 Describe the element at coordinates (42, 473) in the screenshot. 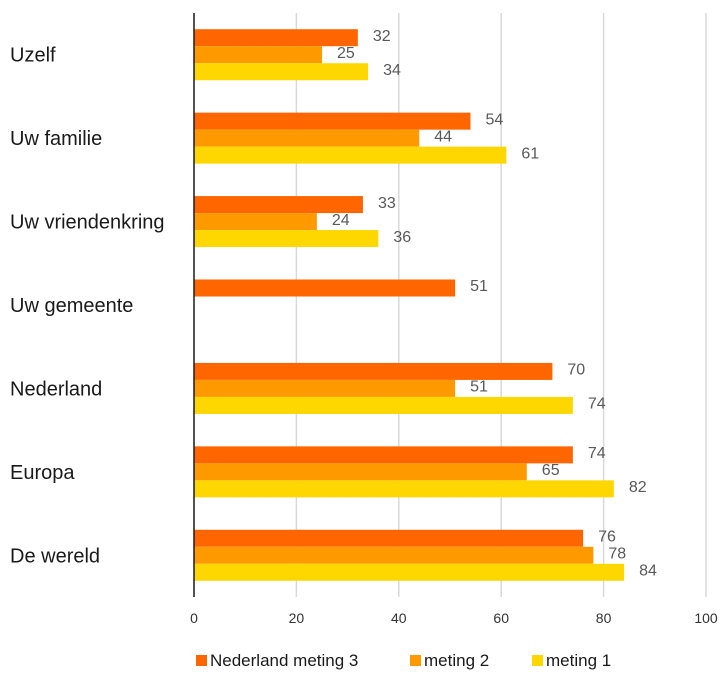

I see `category-label: Europa` at that location.